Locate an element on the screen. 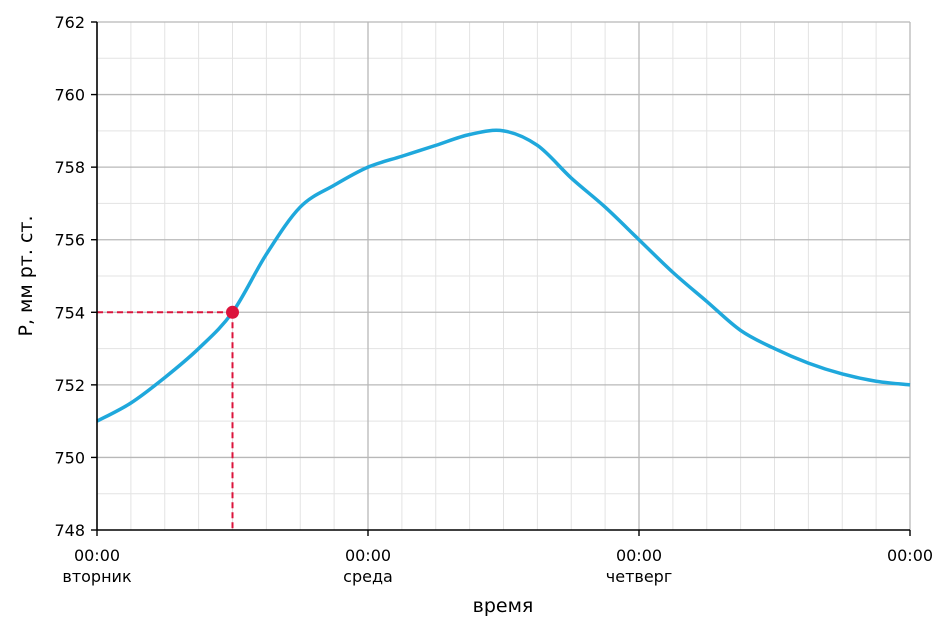 This screenshot has height=632, width=952. y-tick-label: 756 is located at coordinates (69, 240).